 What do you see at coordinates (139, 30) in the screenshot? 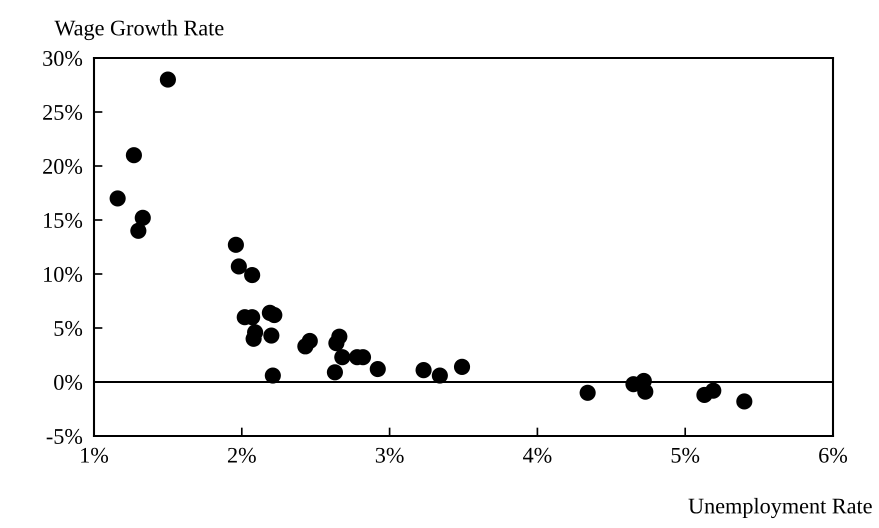
I see `y-axis-title: Wage Growth Rate` at bounding box center [139, 30].